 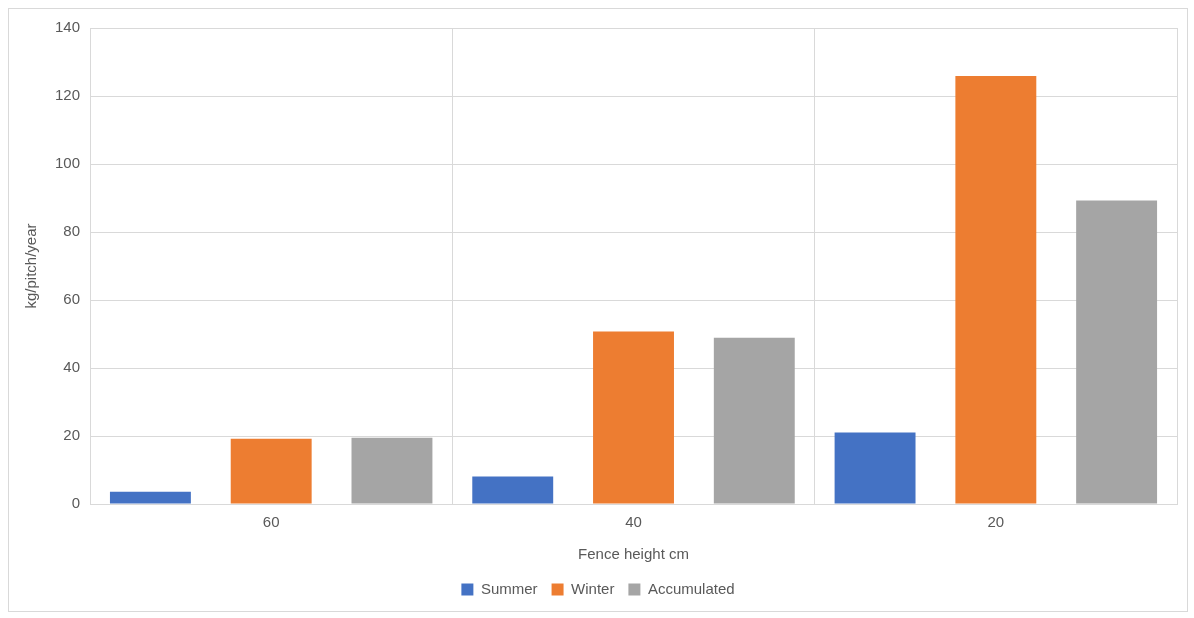 What do you see at coordinates (633, 554) in the screenshot?
I see `x-axis-title: Fence height cm` at bounding box center [633, 554].